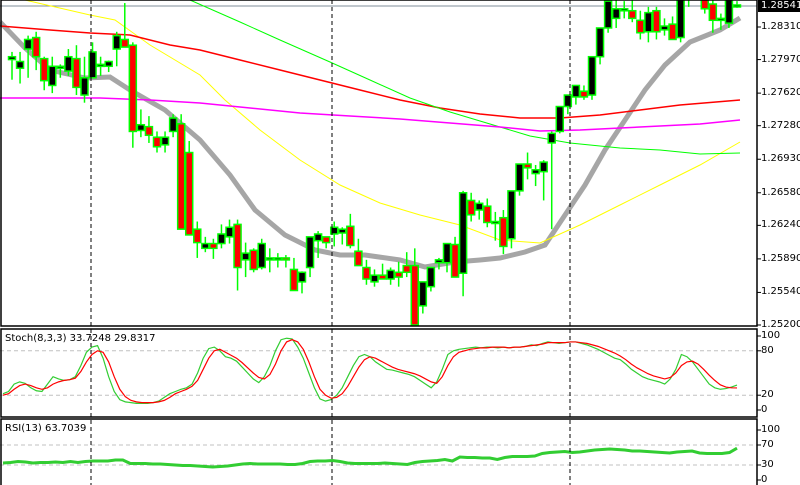  I want to click on stoch-axis-label: 0, so click(764, 409).